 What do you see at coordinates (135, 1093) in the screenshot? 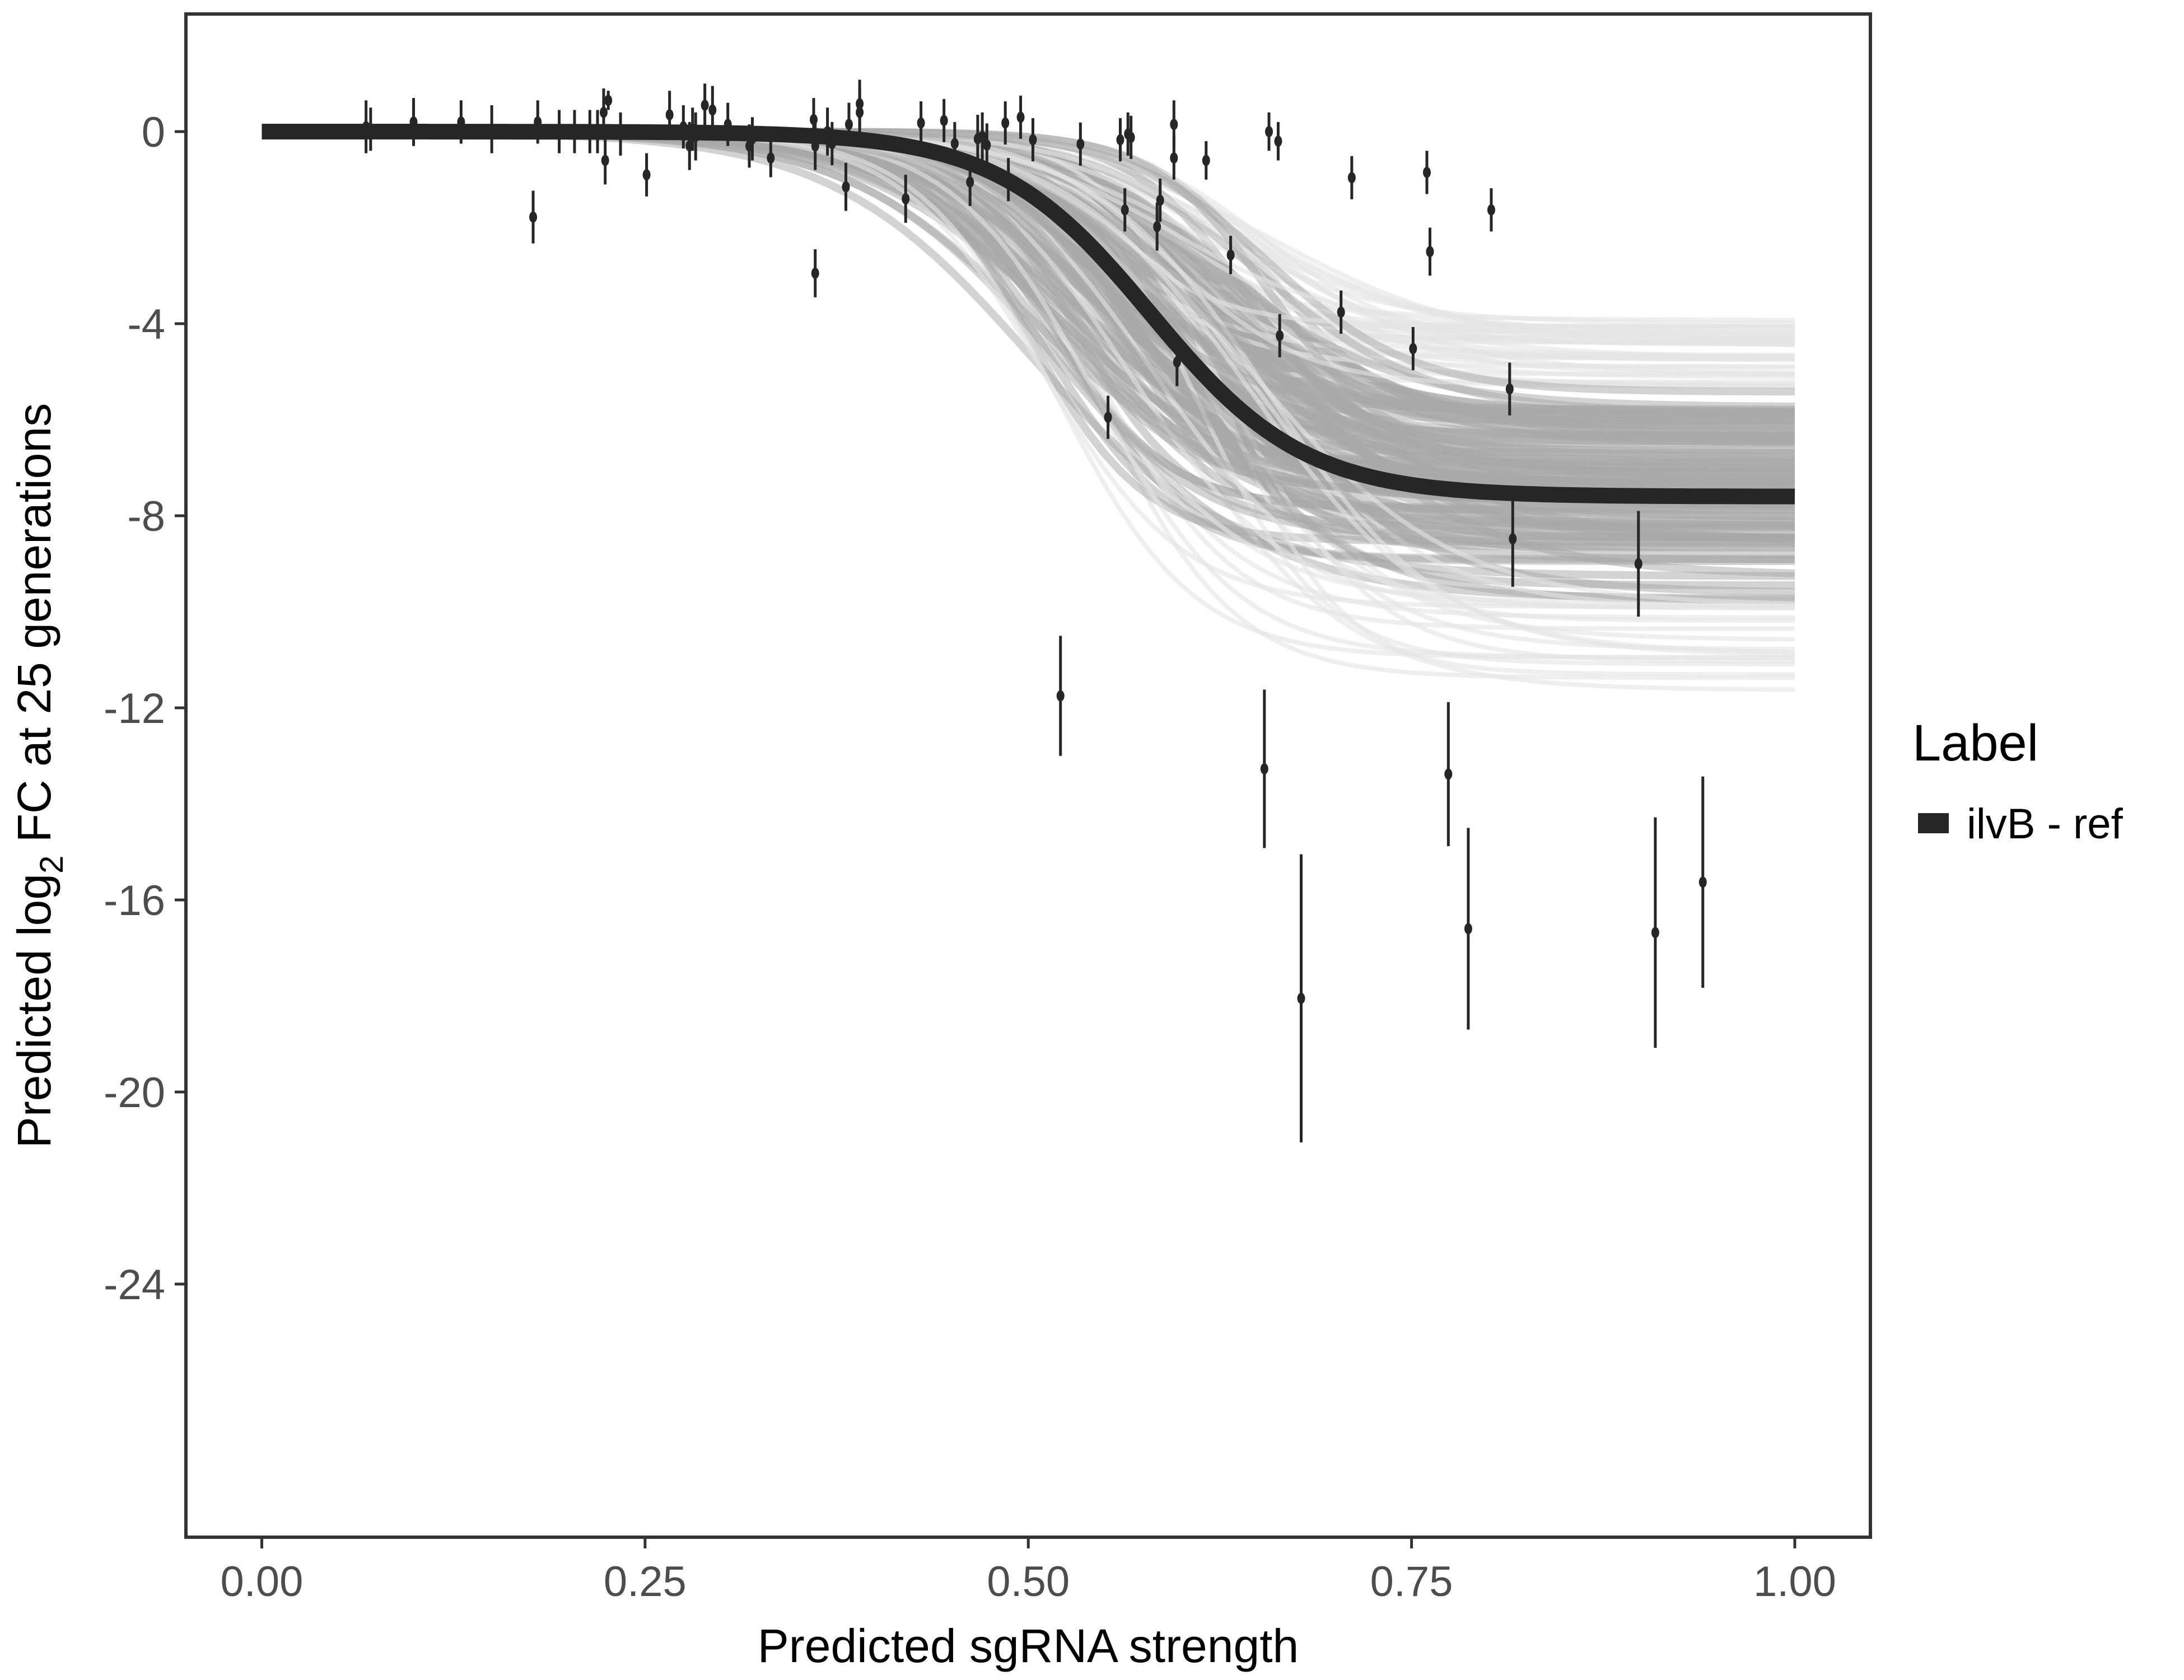
I see `y-tick-label: -20` at bounding box center [135, 1093].